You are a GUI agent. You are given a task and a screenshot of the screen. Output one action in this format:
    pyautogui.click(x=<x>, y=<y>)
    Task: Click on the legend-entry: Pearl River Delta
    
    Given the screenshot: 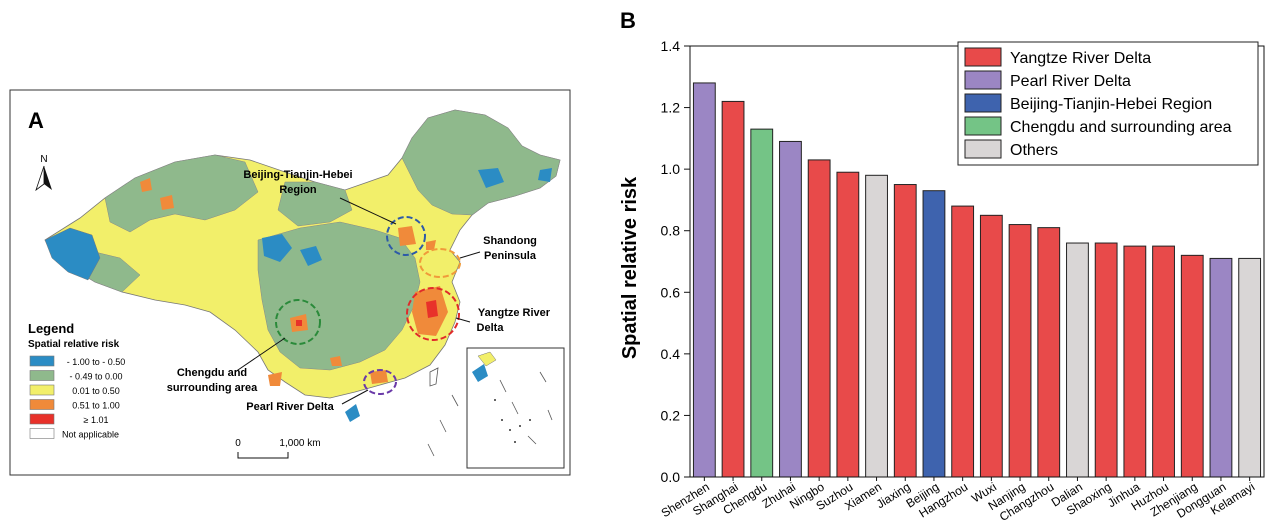 What is the action you would take?
    pyautogui.click(x=1070, y=81)
    